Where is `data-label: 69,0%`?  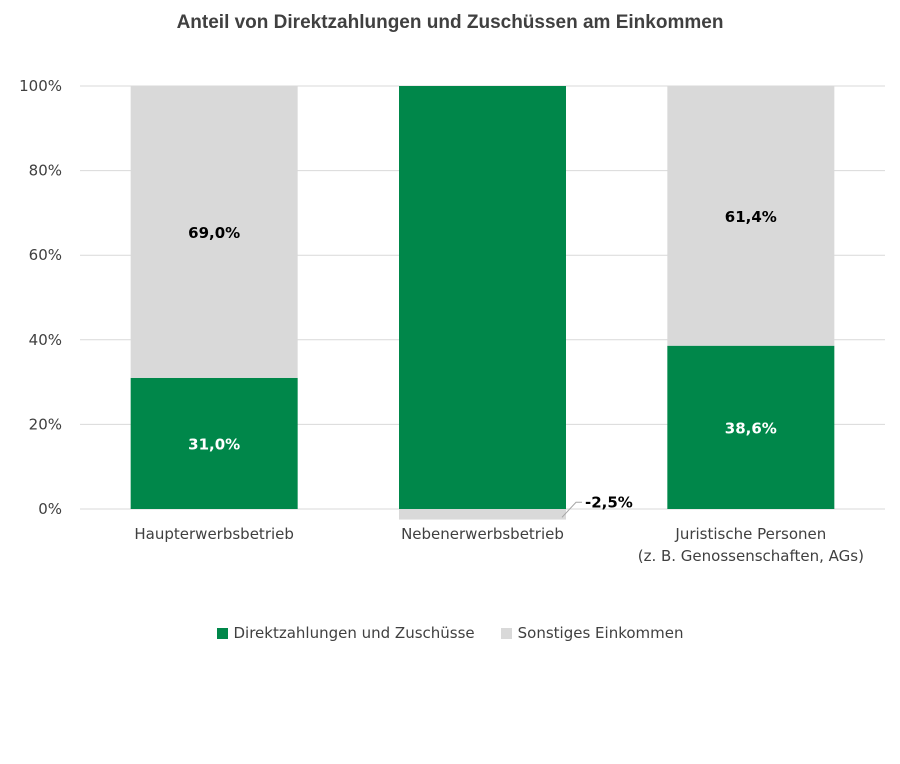 data-label: 69,0% is located at coordinates (214, 233).